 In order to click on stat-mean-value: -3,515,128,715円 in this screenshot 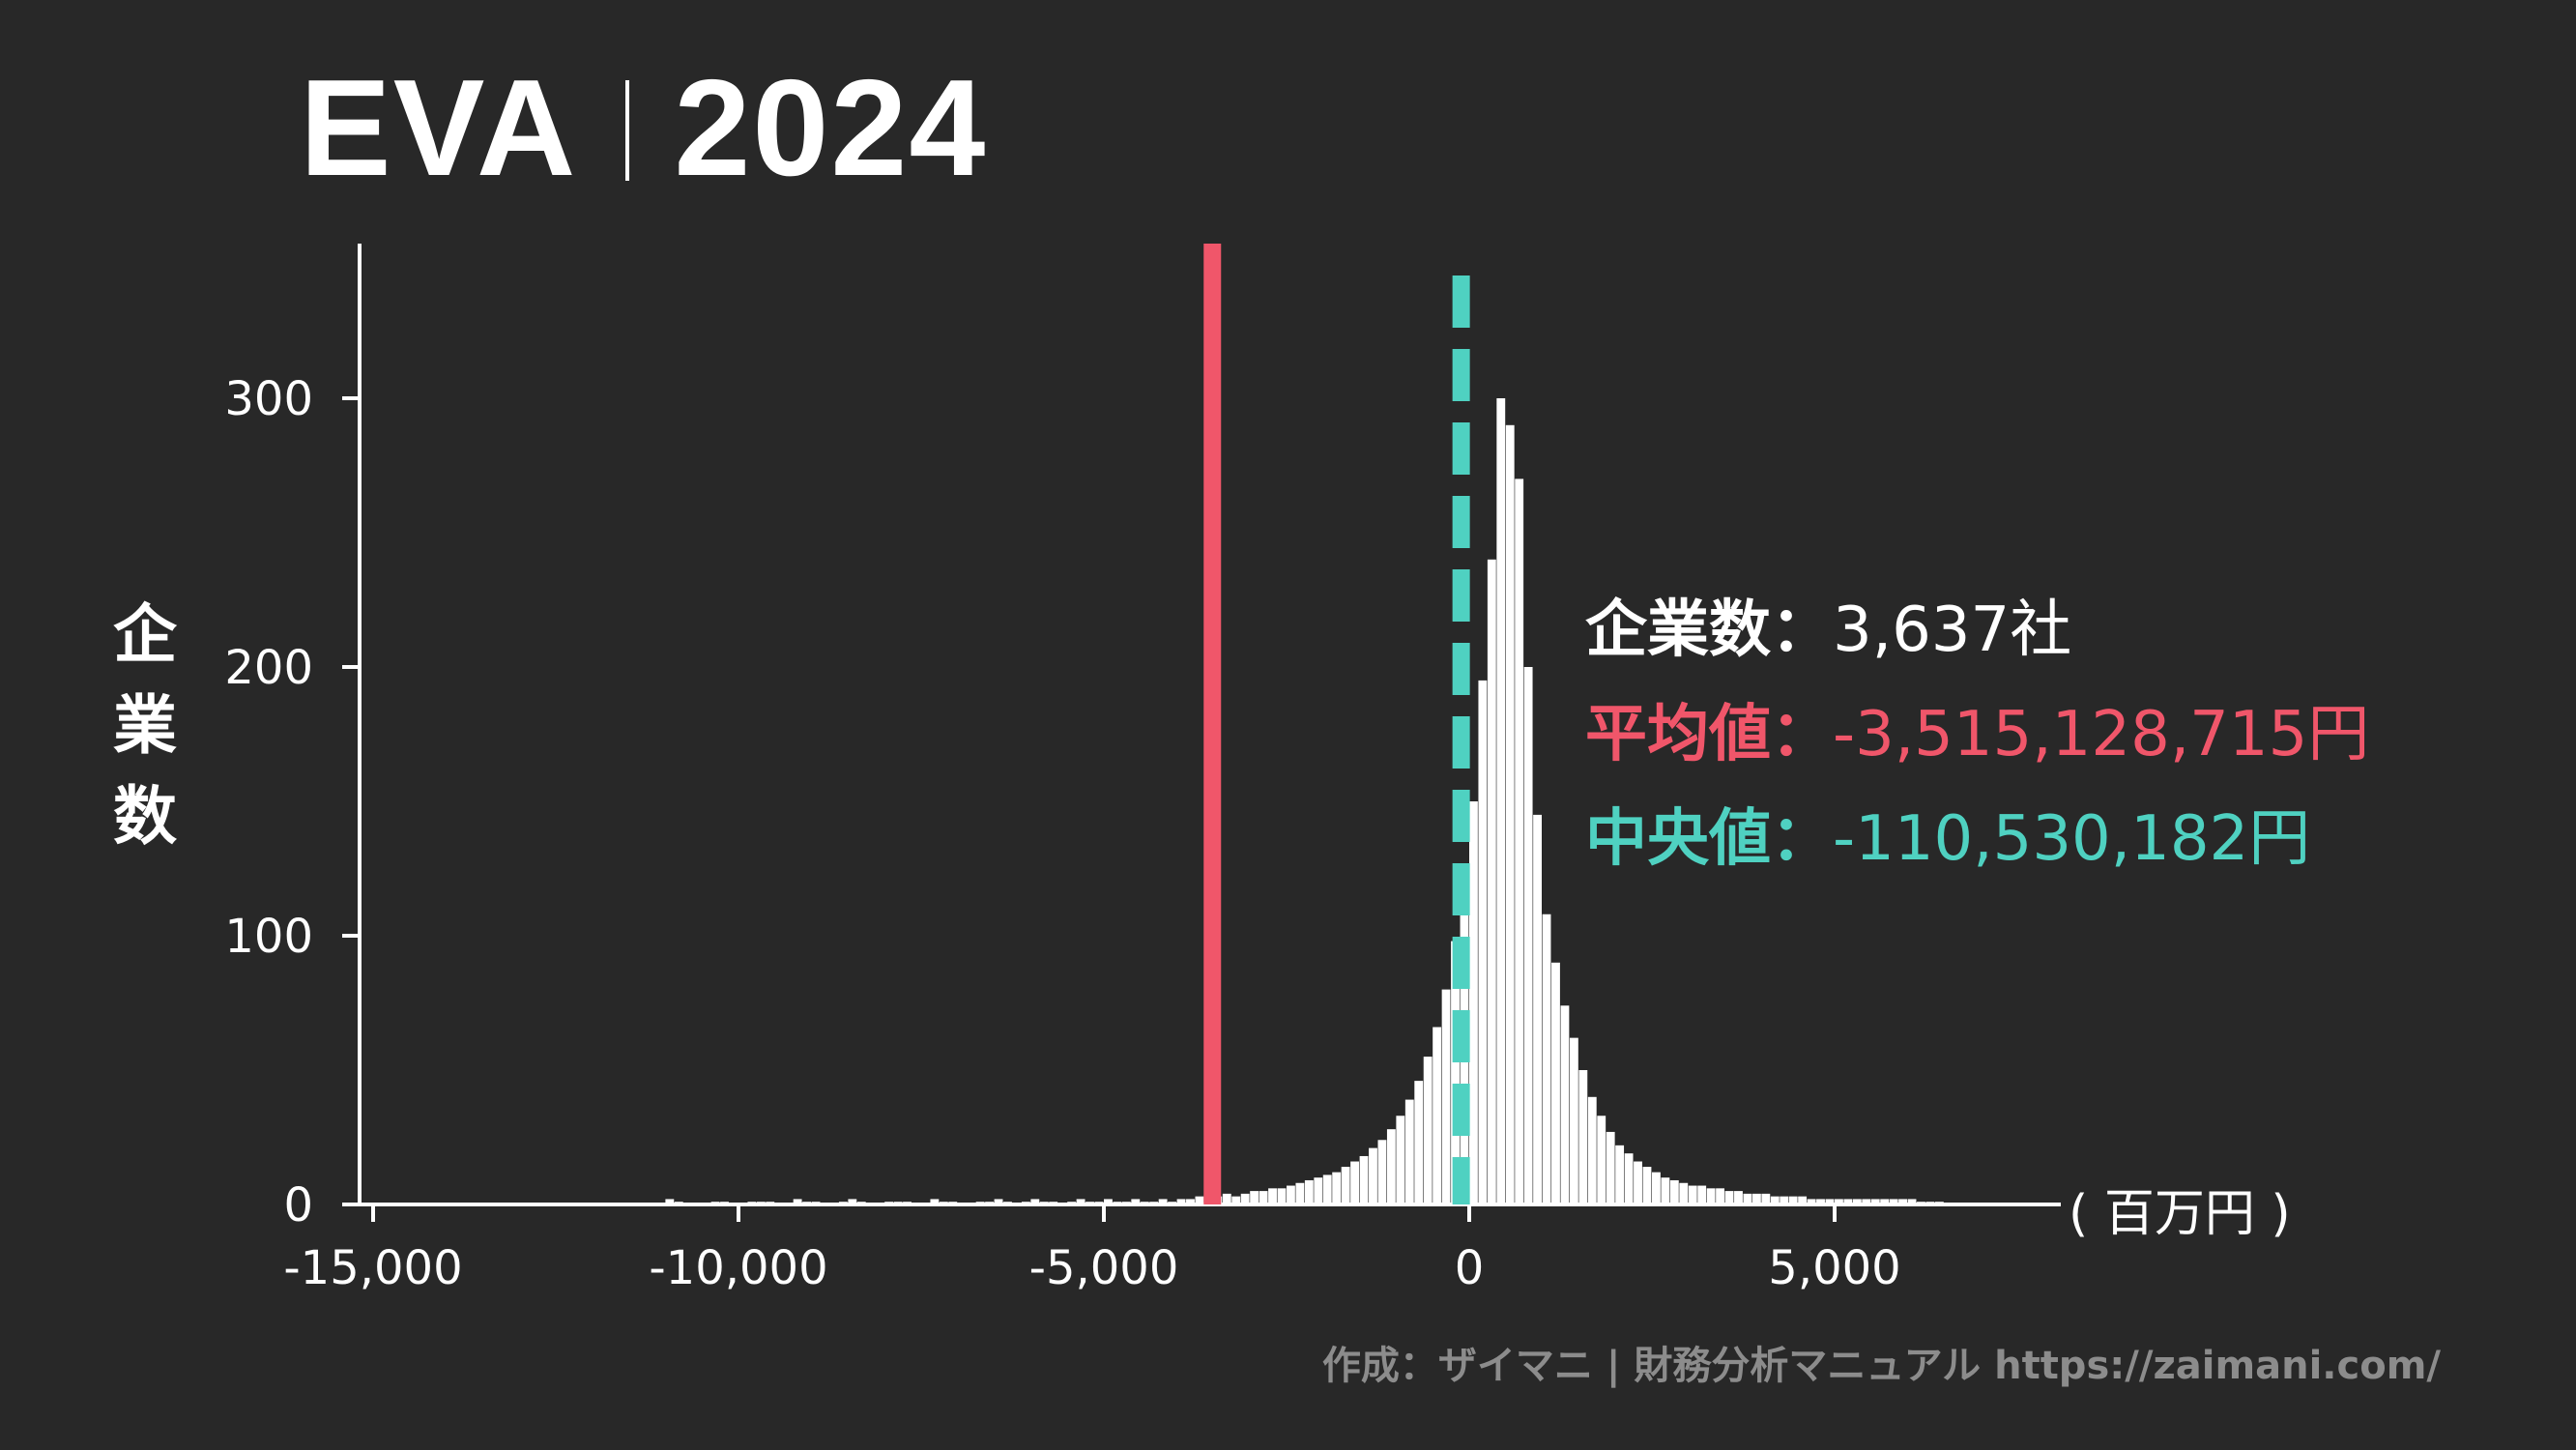, I will do `click(2101, 735)`.